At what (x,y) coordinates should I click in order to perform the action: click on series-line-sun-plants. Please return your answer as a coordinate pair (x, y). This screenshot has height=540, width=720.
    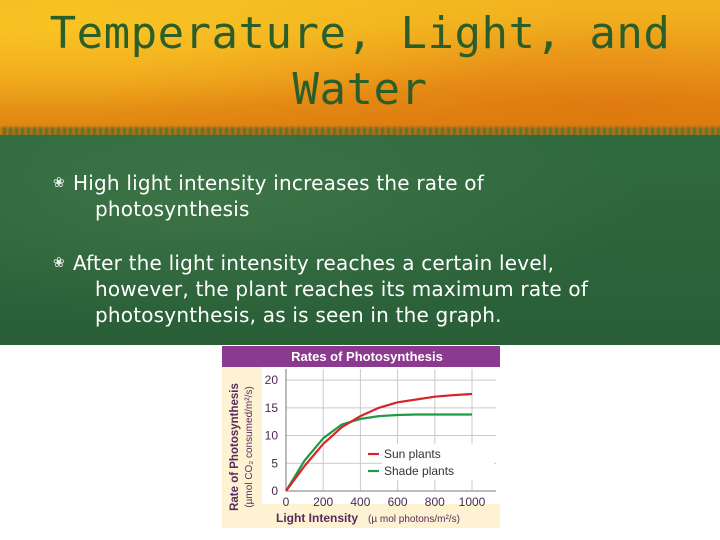
    Looking at the image, I should click on (379, 442).